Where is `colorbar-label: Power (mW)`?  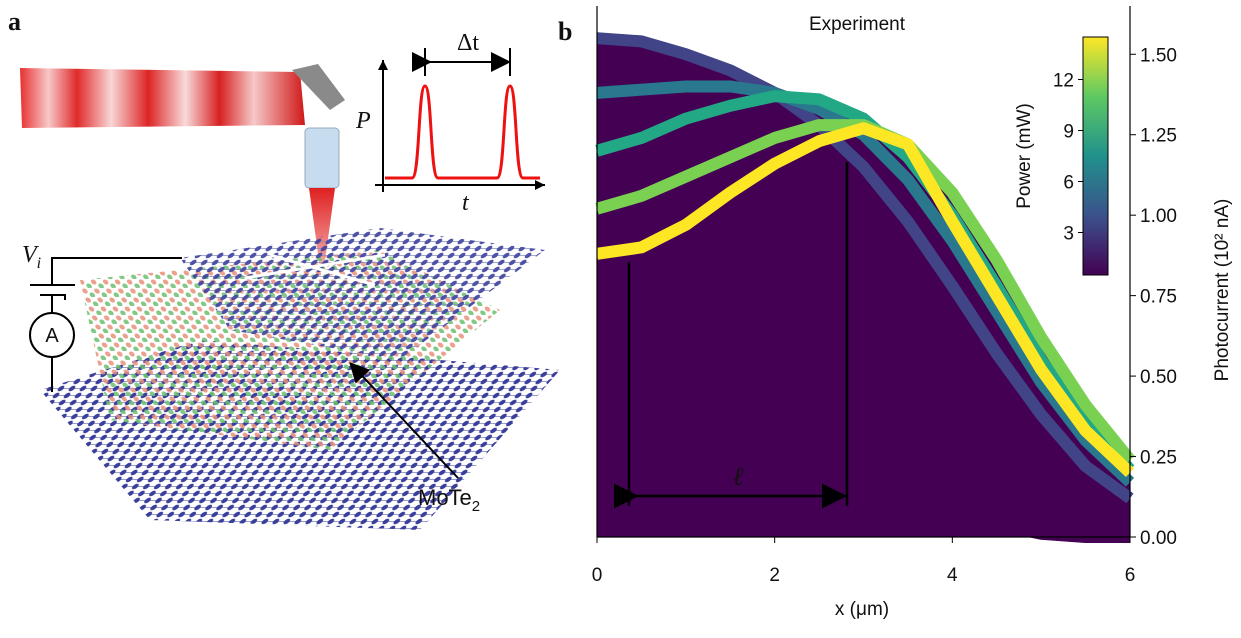
colorbar-label: Power (mW) is located at coordinates (1024, 156).